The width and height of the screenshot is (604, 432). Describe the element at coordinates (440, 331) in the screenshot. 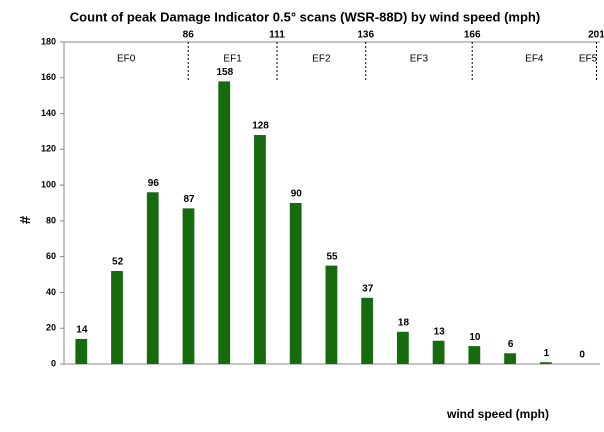

I see `data-label: 13` at that location.